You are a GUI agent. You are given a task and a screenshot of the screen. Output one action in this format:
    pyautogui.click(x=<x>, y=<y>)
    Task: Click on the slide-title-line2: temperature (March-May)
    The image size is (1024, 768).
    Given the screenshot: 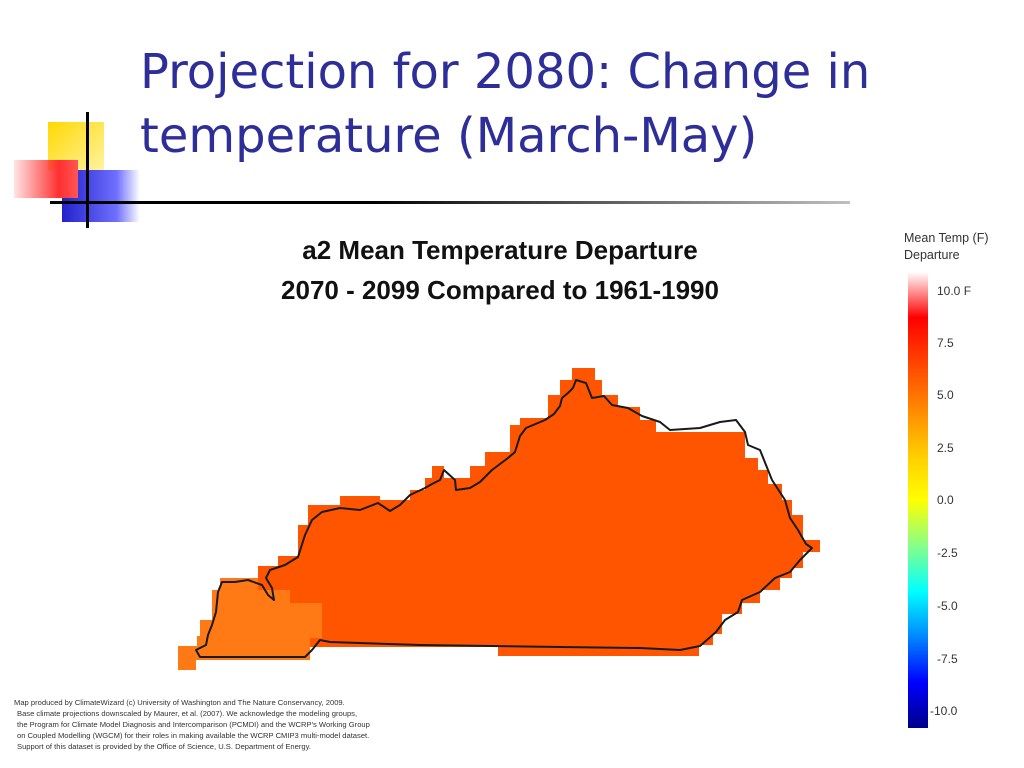 What is the action you would take?
    pyautogui.click(x=449, y=136)
    